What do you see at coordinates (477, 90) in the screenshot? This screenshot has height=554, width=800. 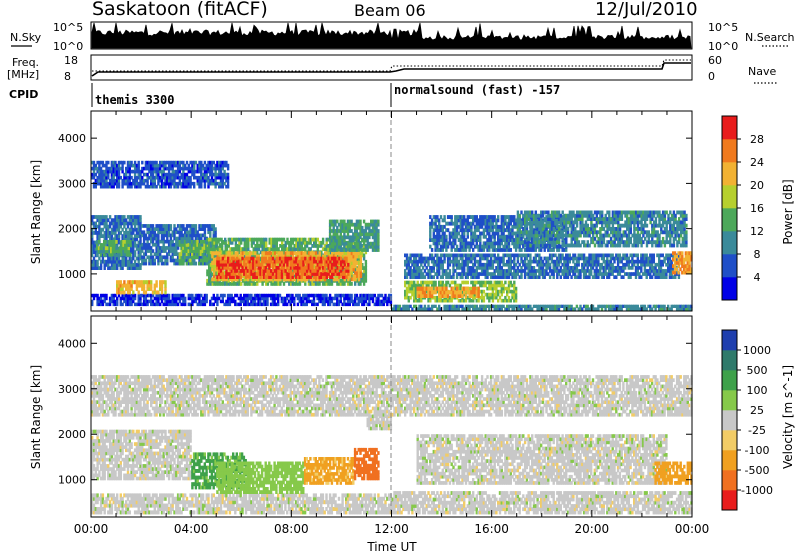 I see `cpid-mode-2: normalsound (fast) -157` at bounding box center [477, 90].